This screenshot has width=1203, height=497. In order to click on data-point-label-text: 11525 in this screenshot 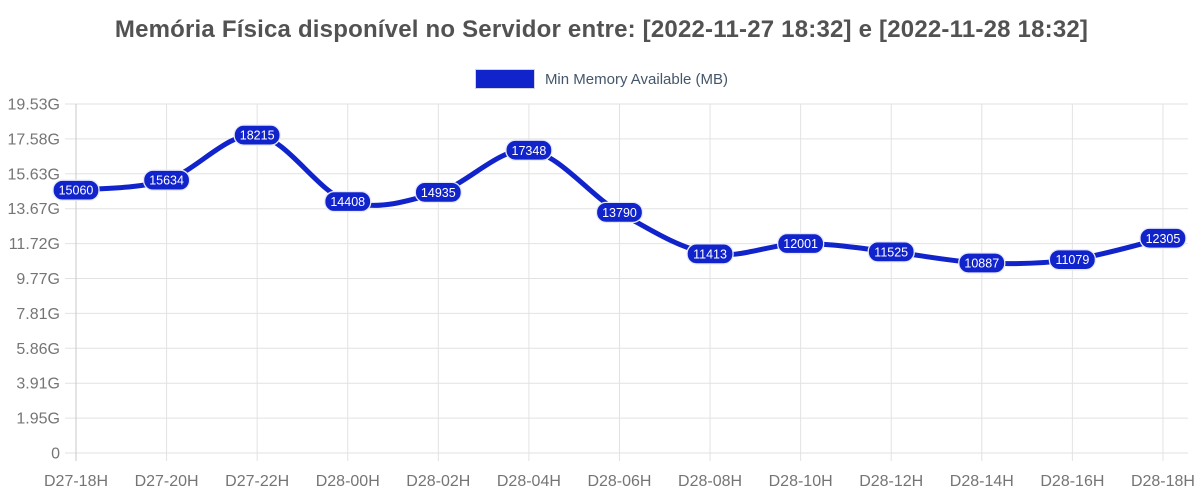, I will do `click(891, 252)`.